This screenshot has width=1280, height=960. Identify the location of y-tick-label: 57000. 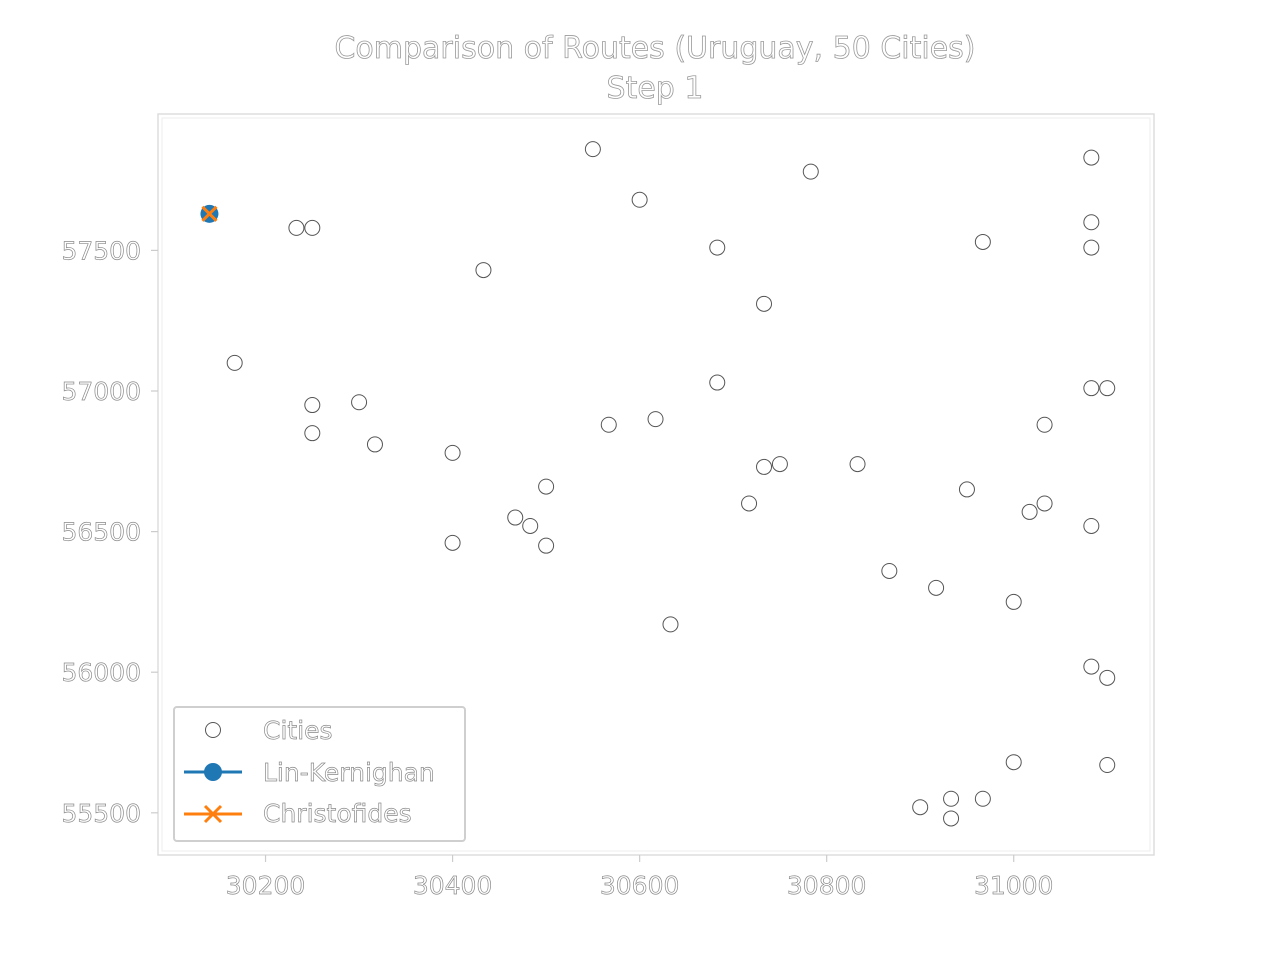
(101, 391).